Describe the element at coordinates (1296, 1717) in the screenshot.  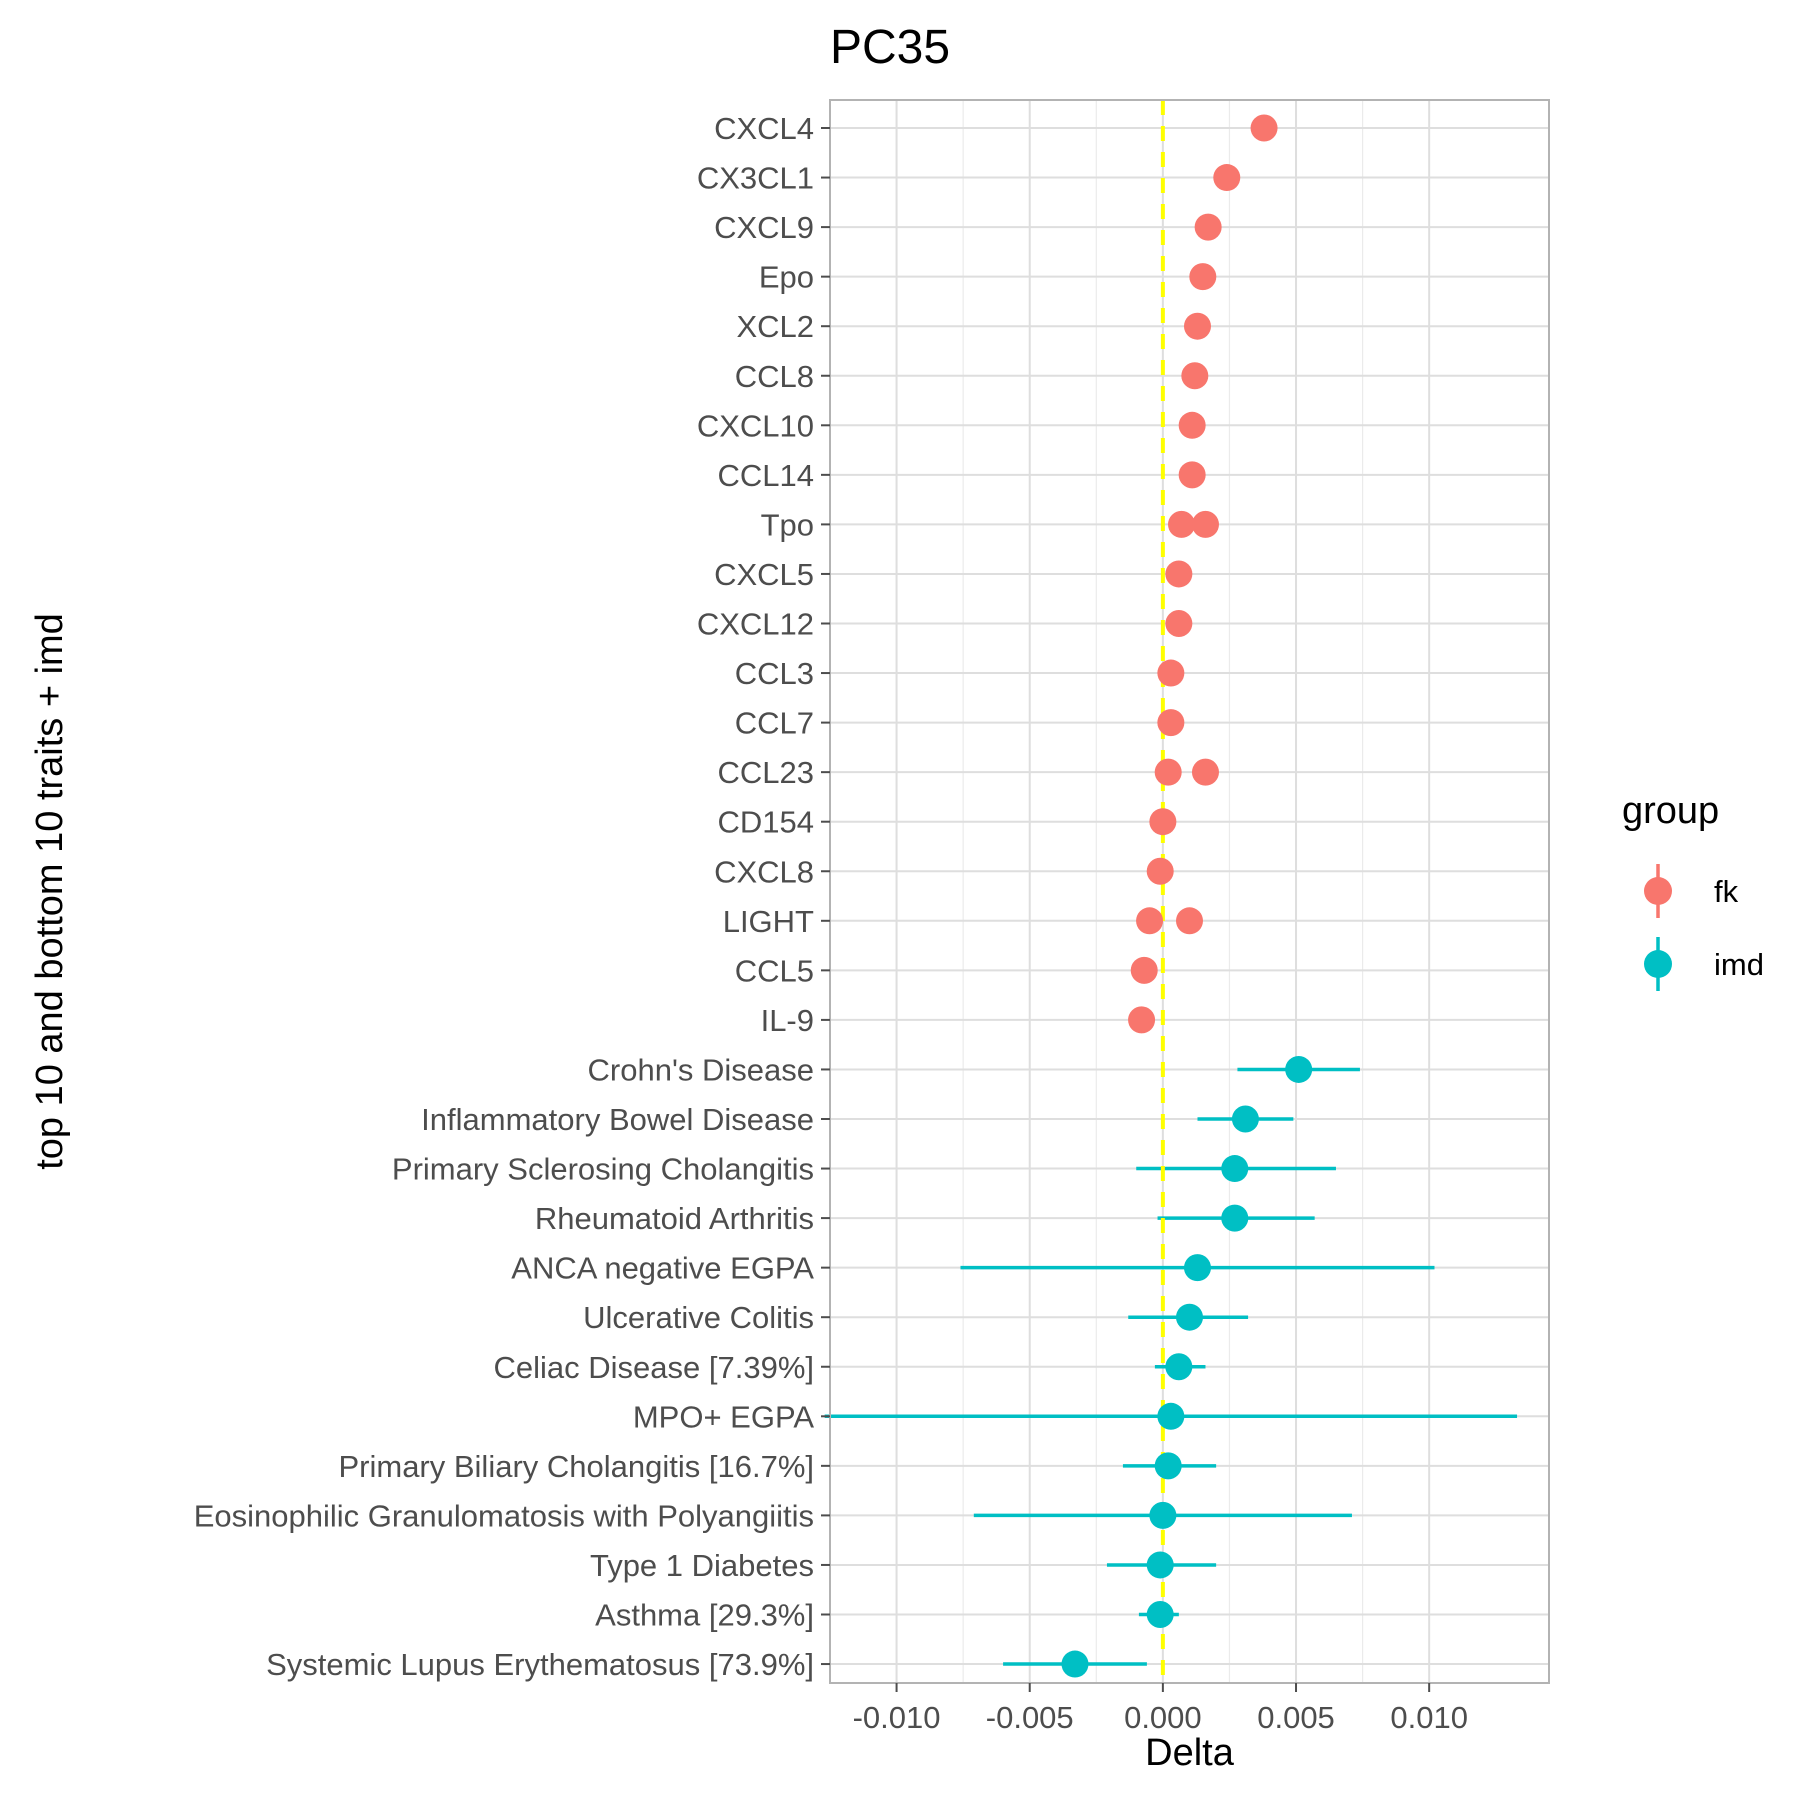
I see `x-tick-label: 0.005` at that location.